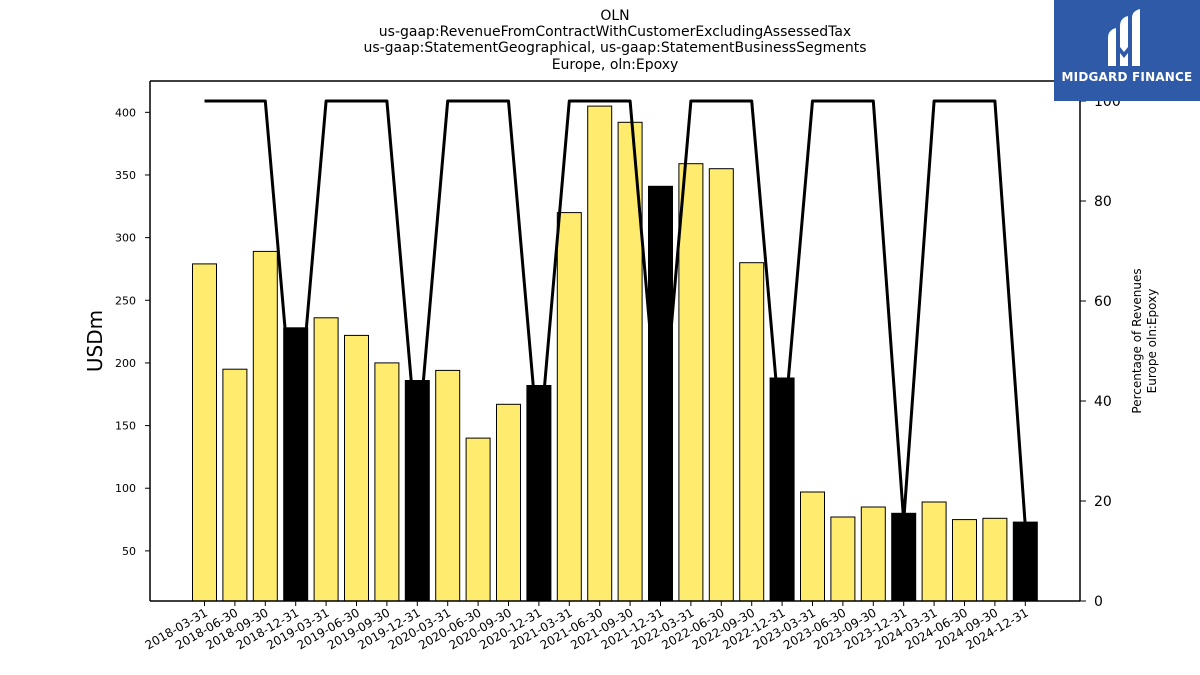 The width and height of the screenshot is (1200, 675). What do you see at coordinates (125, 175) in the screenshot?
I see `y-tick-label: 350` at bounding box center [125, 175].